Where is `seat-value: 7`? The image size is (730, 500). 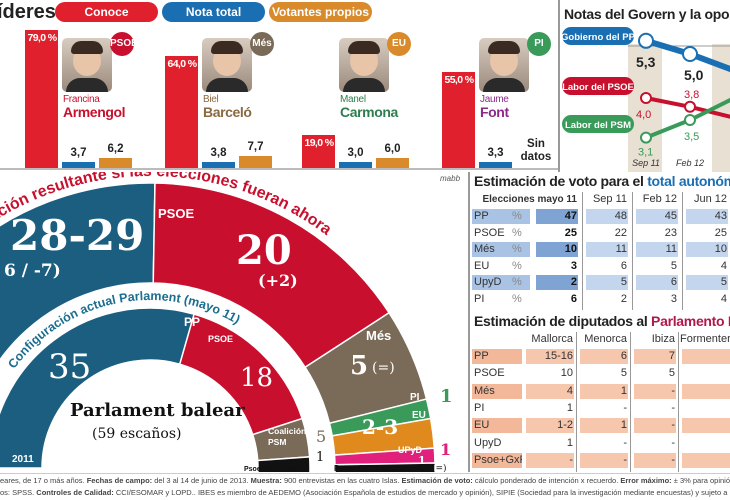
seat-value: 7 is located at coordinates (671, 356).